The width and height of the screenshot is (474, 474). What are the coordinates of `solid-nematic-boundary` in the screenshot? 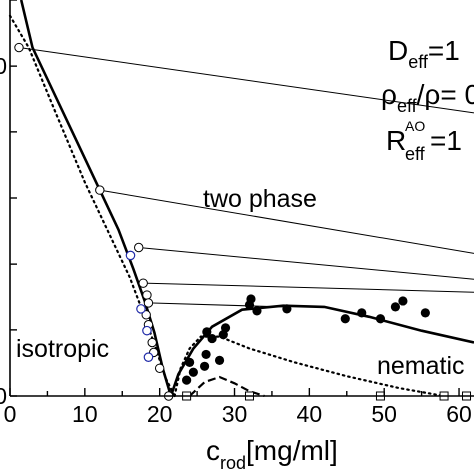 It's located at (321, 350).